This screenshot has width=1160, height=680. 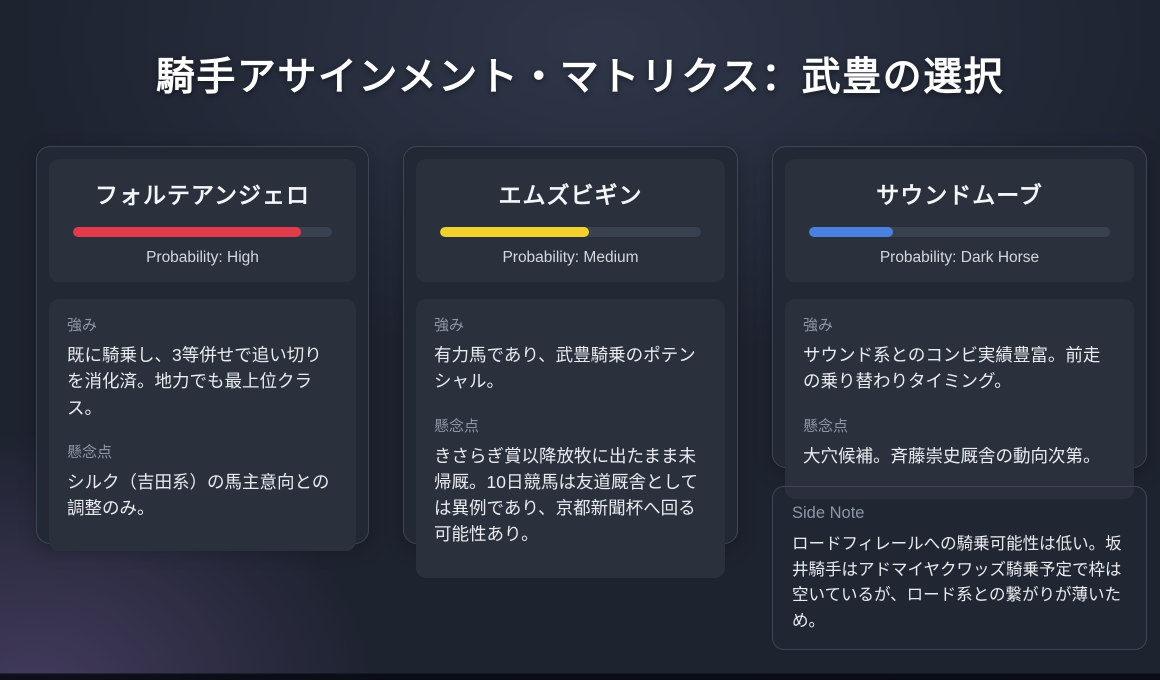 What do you see at coordinates (202, 220) in the screenshot?
I see `card-header: フォルテアンジェロ Probability: High` at bounding box center [202, 220].